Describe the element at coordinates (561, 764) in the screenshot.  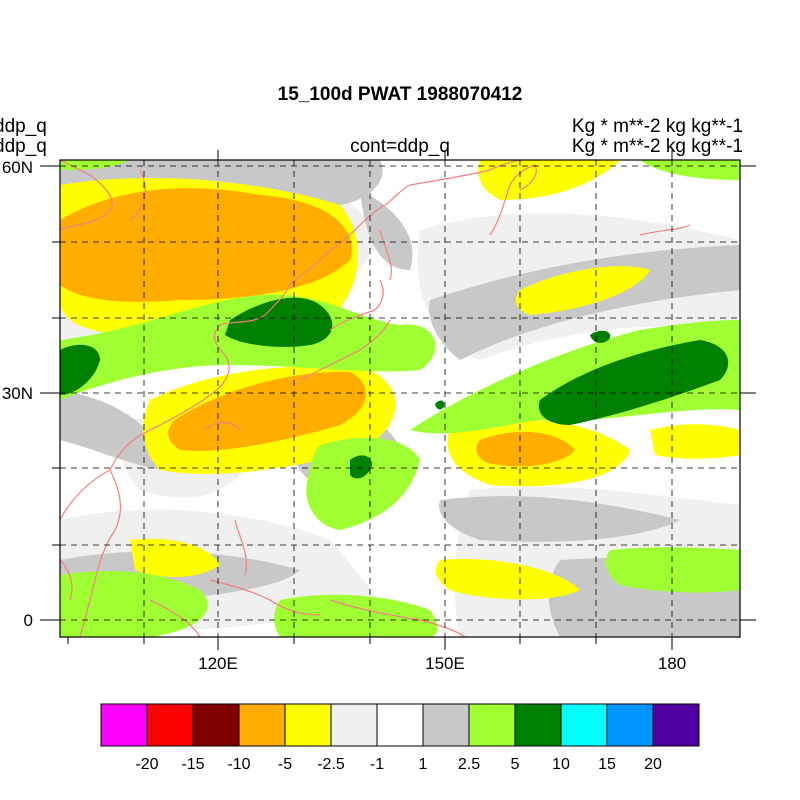
I see `colorbar-label: 10` at that location.